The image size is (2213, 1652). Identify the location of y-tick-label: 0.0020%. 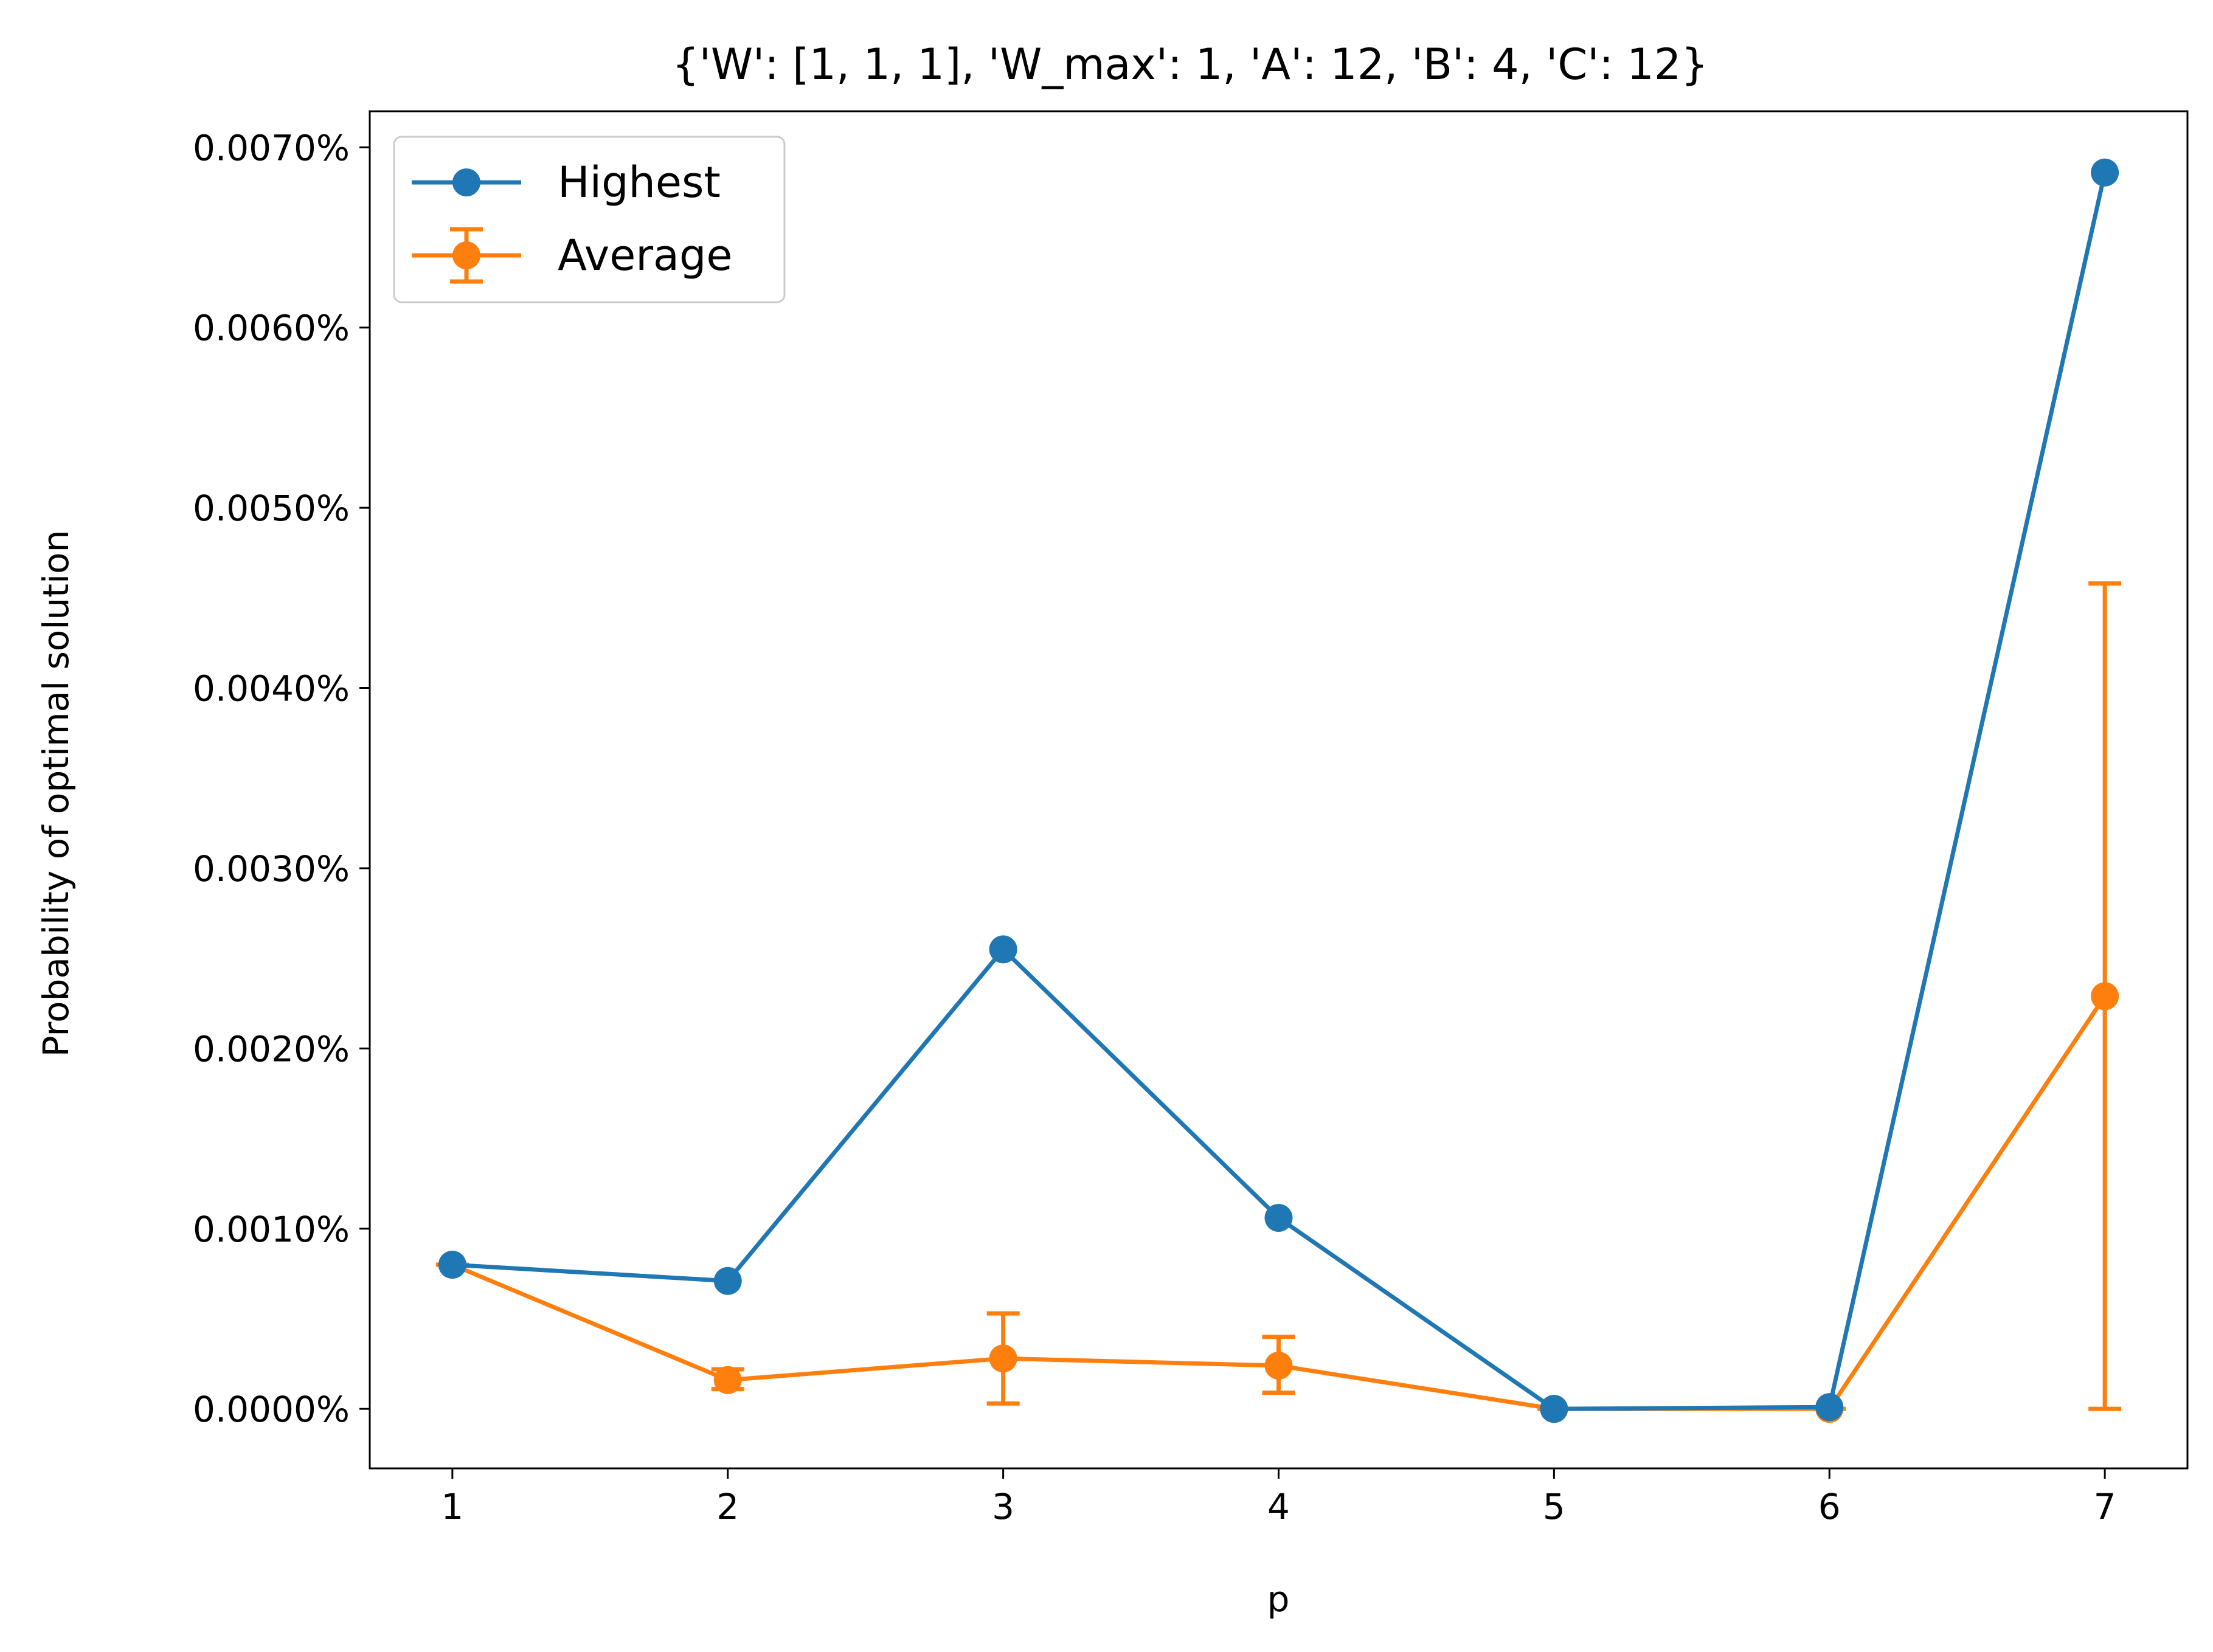
(271, 1049).